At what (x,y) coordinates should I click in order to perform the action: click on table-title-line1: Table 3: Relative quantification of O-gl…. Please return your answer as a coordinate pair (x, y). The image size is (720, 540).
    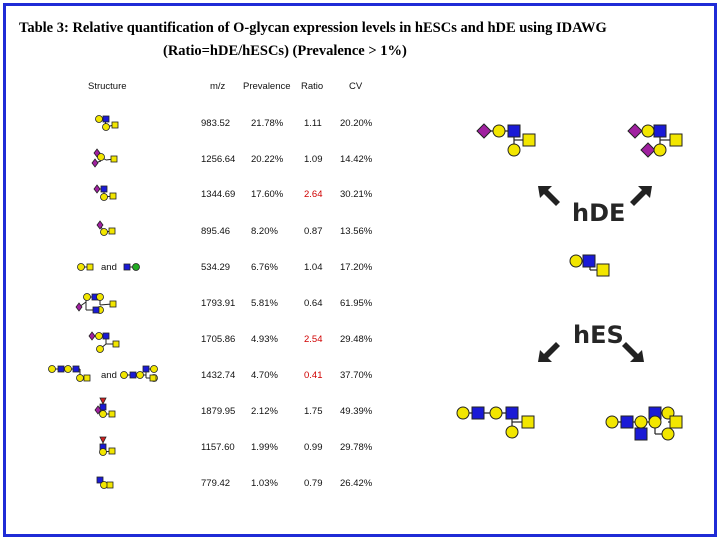
    Looking at the image, I should click on (313, 28).